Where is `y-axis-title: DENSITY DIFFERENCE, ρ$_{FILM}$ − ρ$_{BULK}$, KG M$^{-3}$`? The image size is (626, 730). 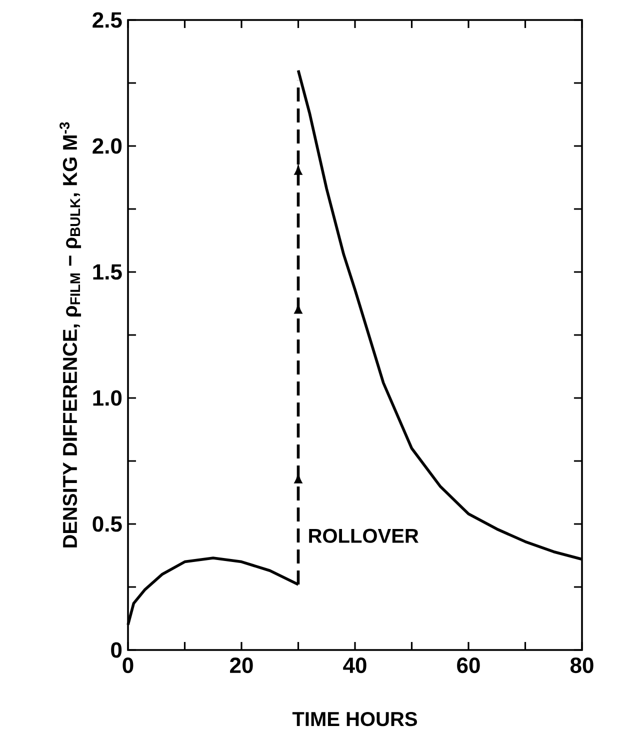 y-axis-title: DENSITY DIFFERENCE, ρ$_{FILM}$ − ρ$_{BULK}$, KG M$^{-3}$ is located at coordinates (71, 335).